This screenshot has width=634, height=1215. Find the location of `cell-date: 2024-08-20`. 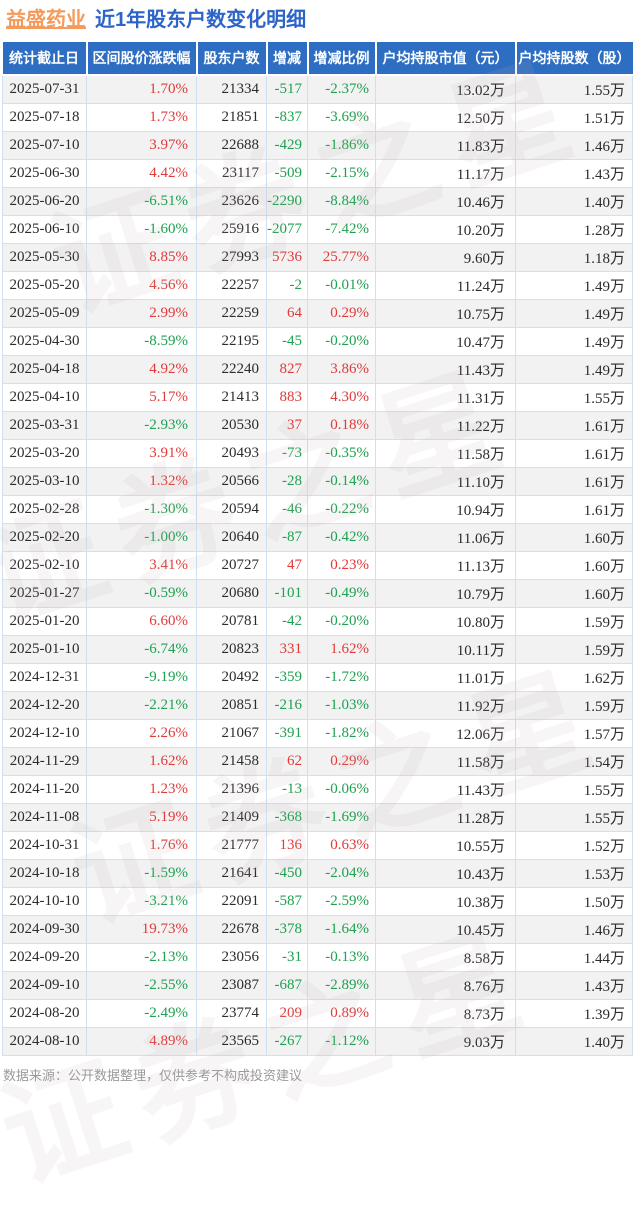

cell-date: 2024-08-20 is located at coordinates (44, 1013).